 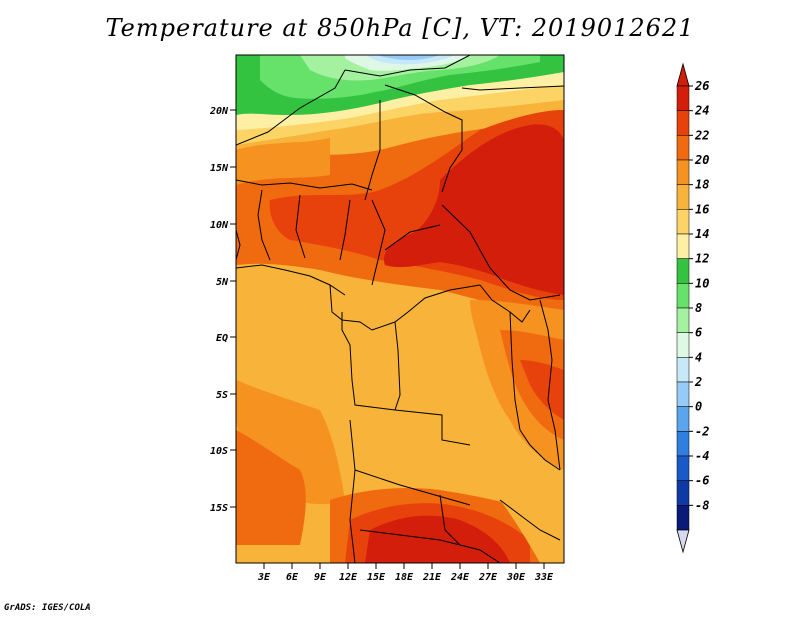 What do you see at coordinates (698, 407) in the screenshot?
I see `colorbar-label: 0` at bounding box center [698, 407].